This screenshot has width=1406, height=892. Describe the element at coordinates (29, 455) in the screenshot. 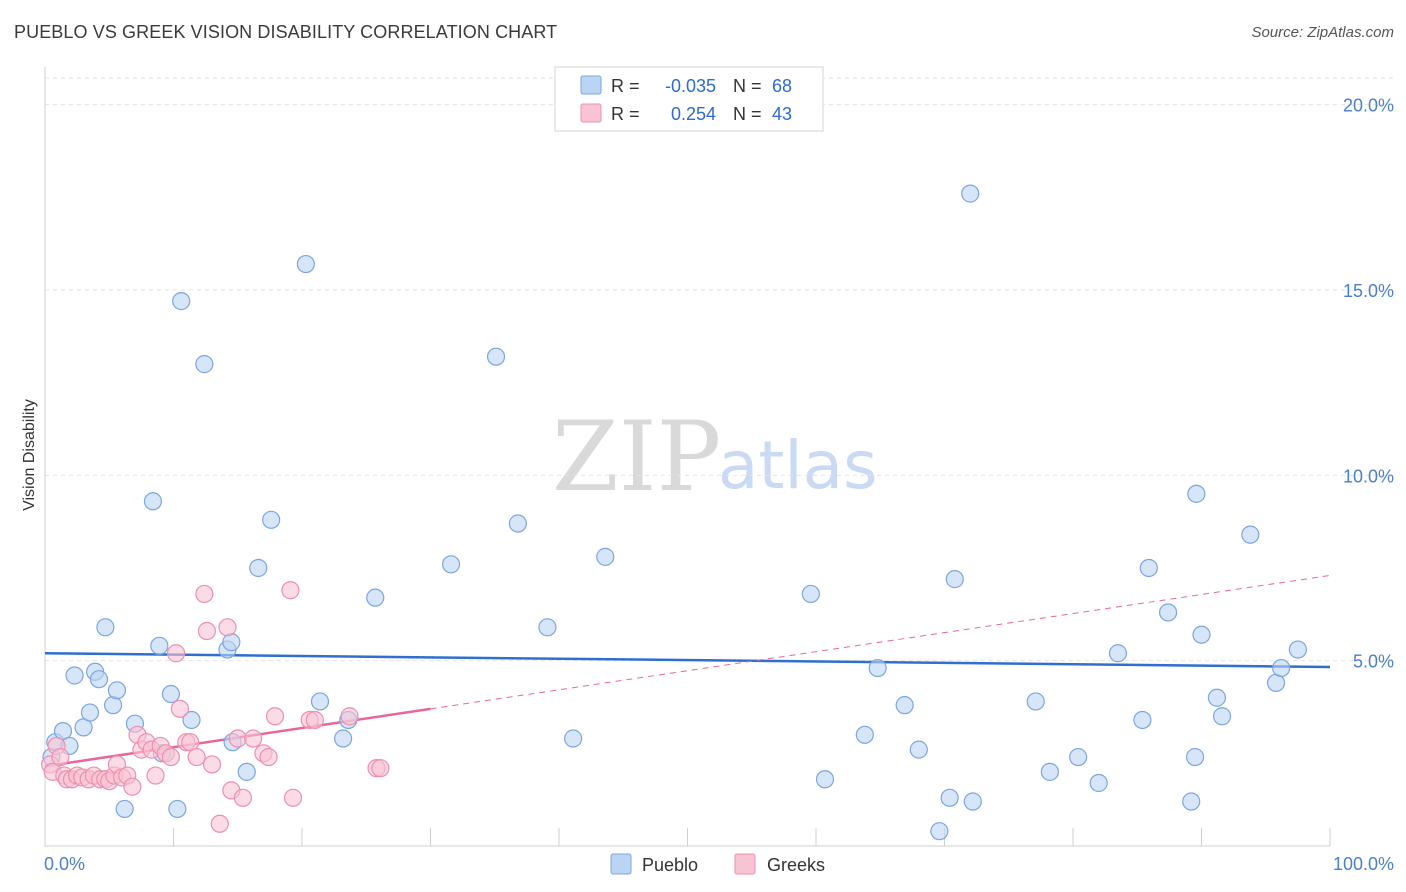

I see `y-axis-label: Vision Disability` at that location.